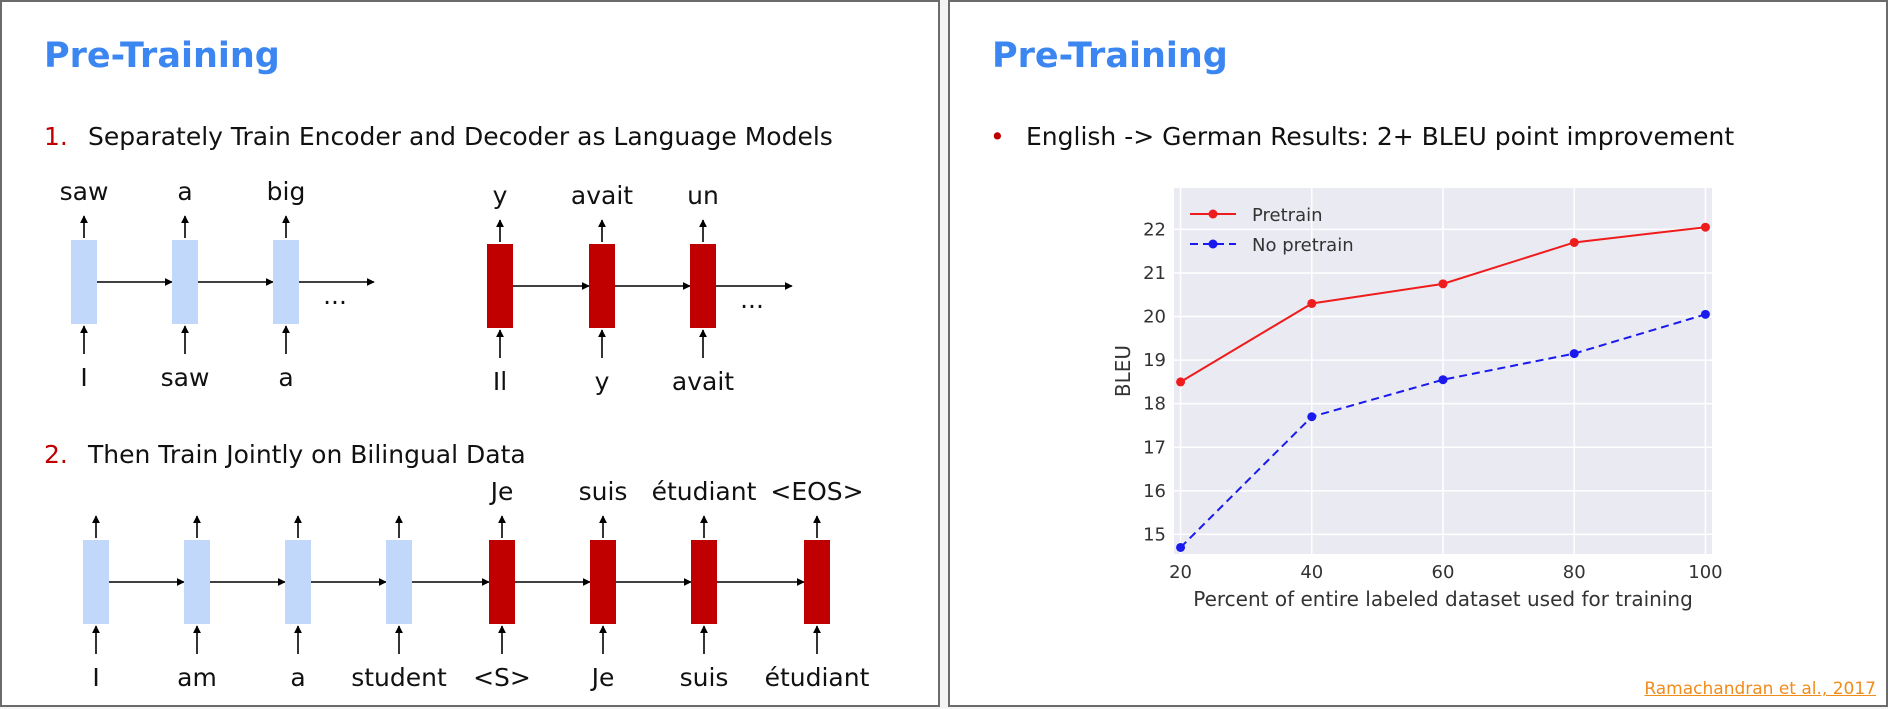 The image size is (1888, 709). What do you see at coordinates (1154, 534) in the screenshot?
I see `y-tick-label: 15` at bounding box center [1154, 534].